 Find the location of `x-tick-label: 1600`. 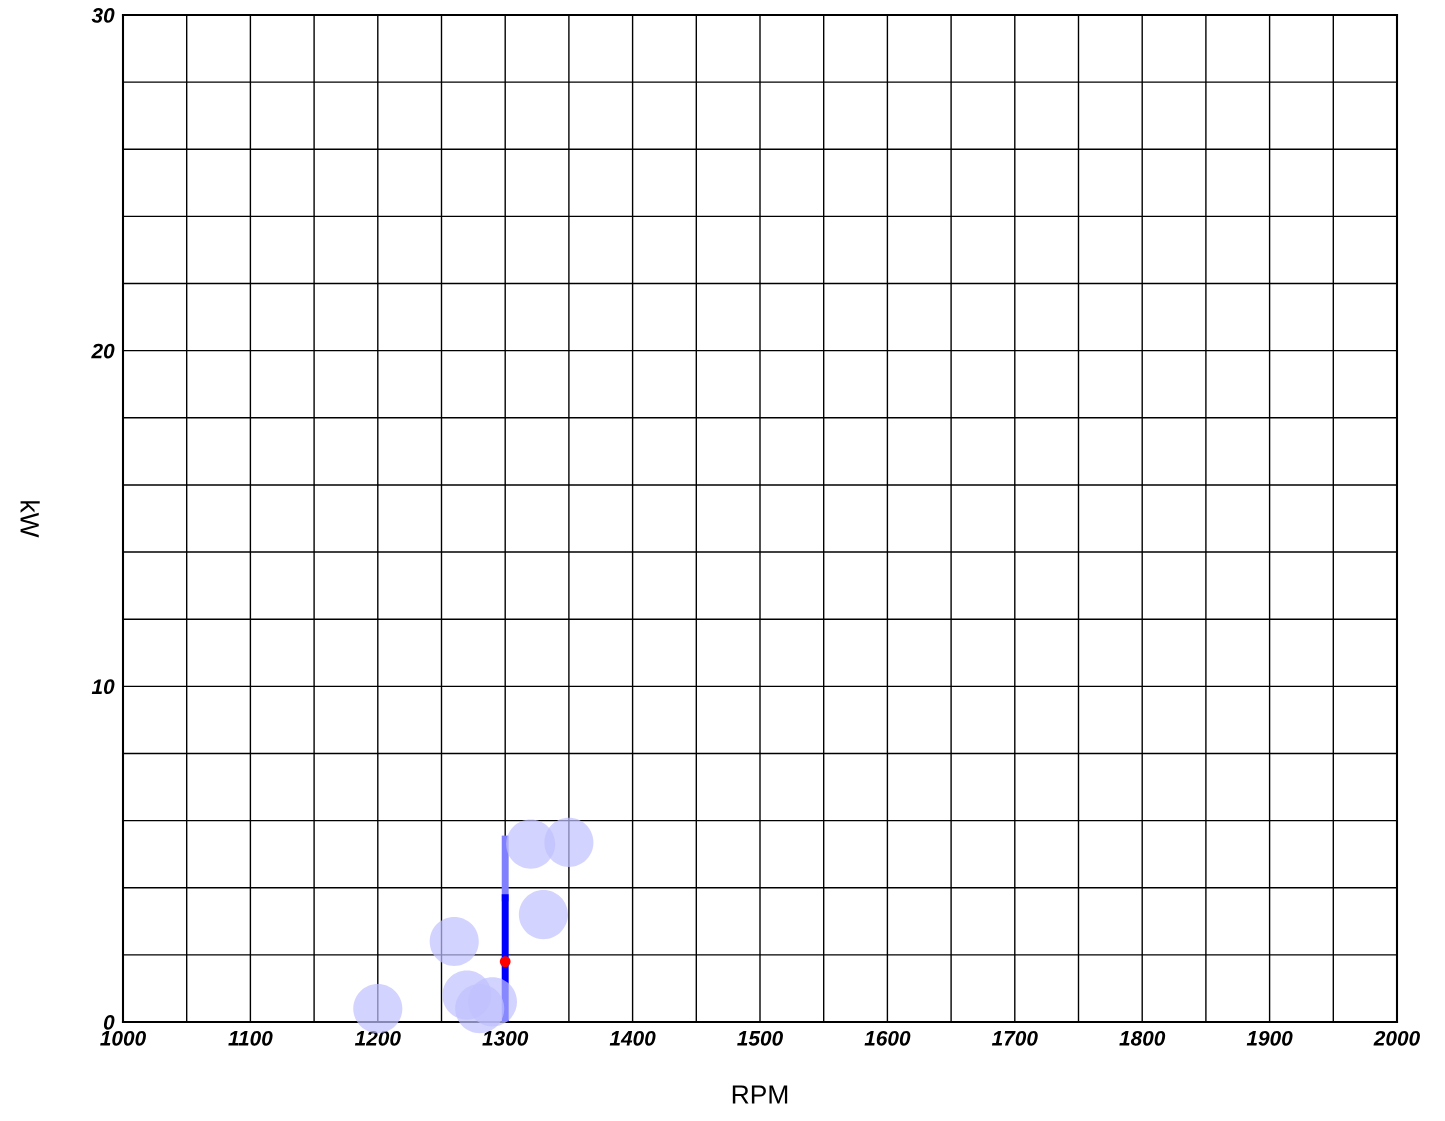

x-tick-label: 1600 is located at coordinates (887, 1038).